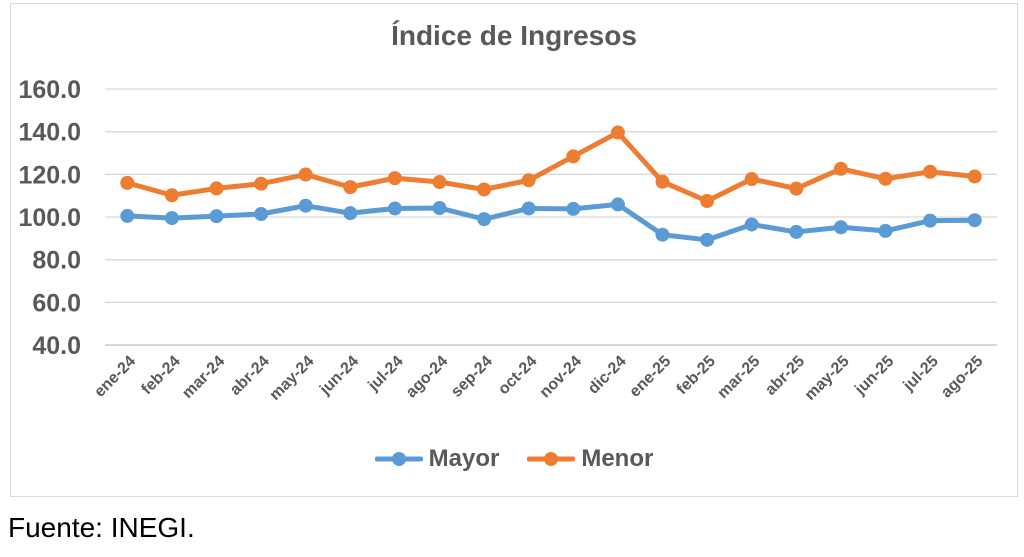  What do you see at coordinates (49, 133) in the screenshot?
I see `y-axis-tick-label: 140.0` at bounding box center [49, 133].